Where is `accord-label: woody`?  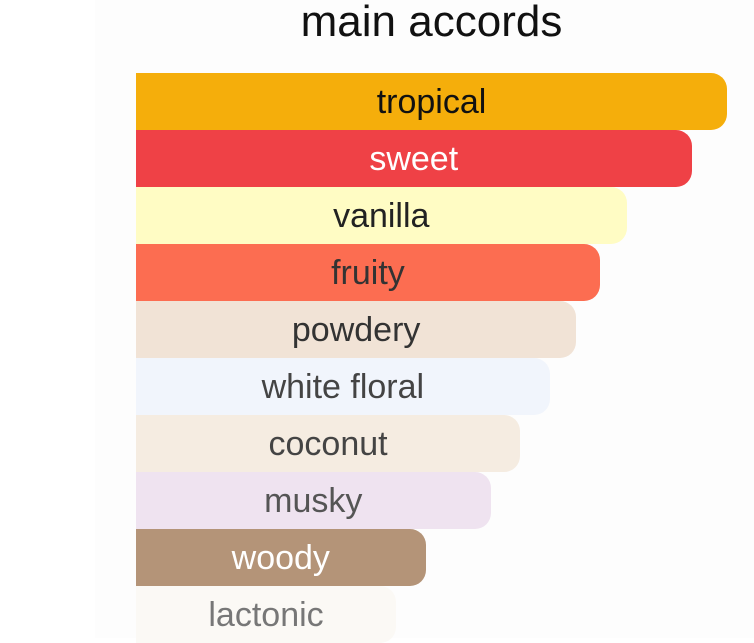
accord-label: woody is located at coordinates (280, 557).